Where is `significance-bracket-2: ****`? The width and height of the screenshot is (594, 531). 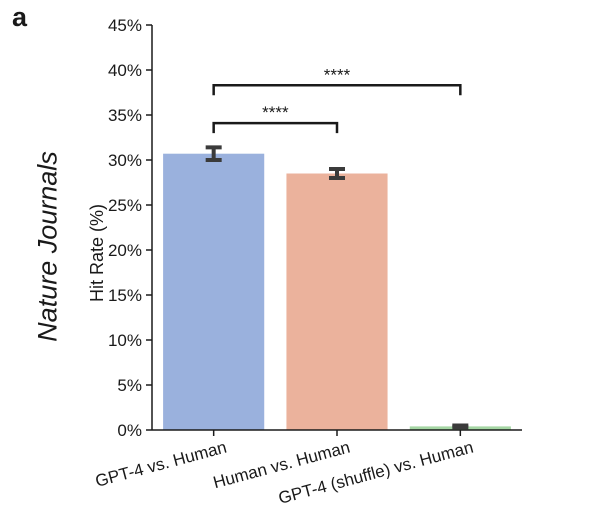 significance-bracket-2: **** is located at coordinates (337, 80).